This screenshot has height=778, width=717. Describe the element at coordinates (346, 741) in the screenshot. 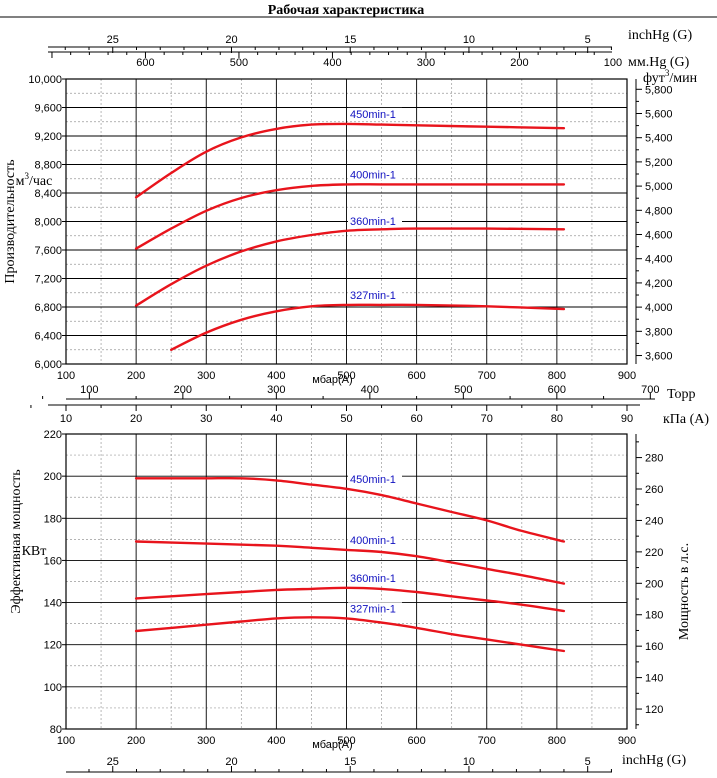

I see `panel1-x-tick-label: 500` at that location.